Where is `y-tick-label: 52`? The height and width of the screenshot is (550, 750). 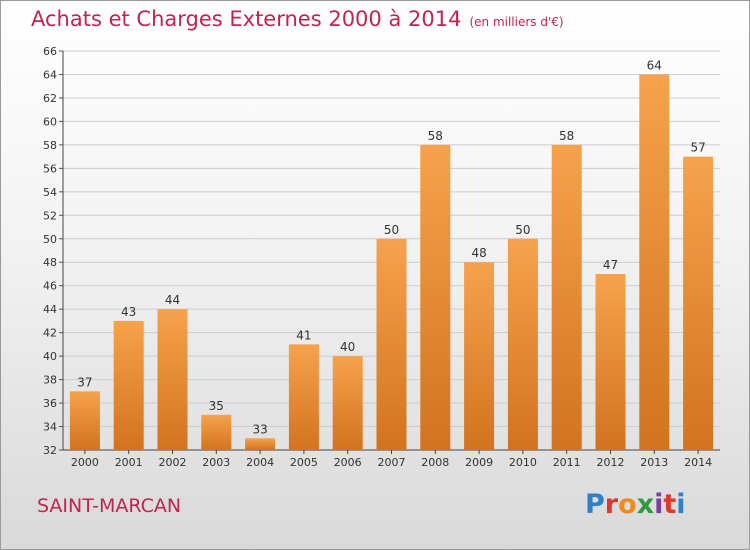
y-tick-label: 52 is located at coordinates (50, 215).